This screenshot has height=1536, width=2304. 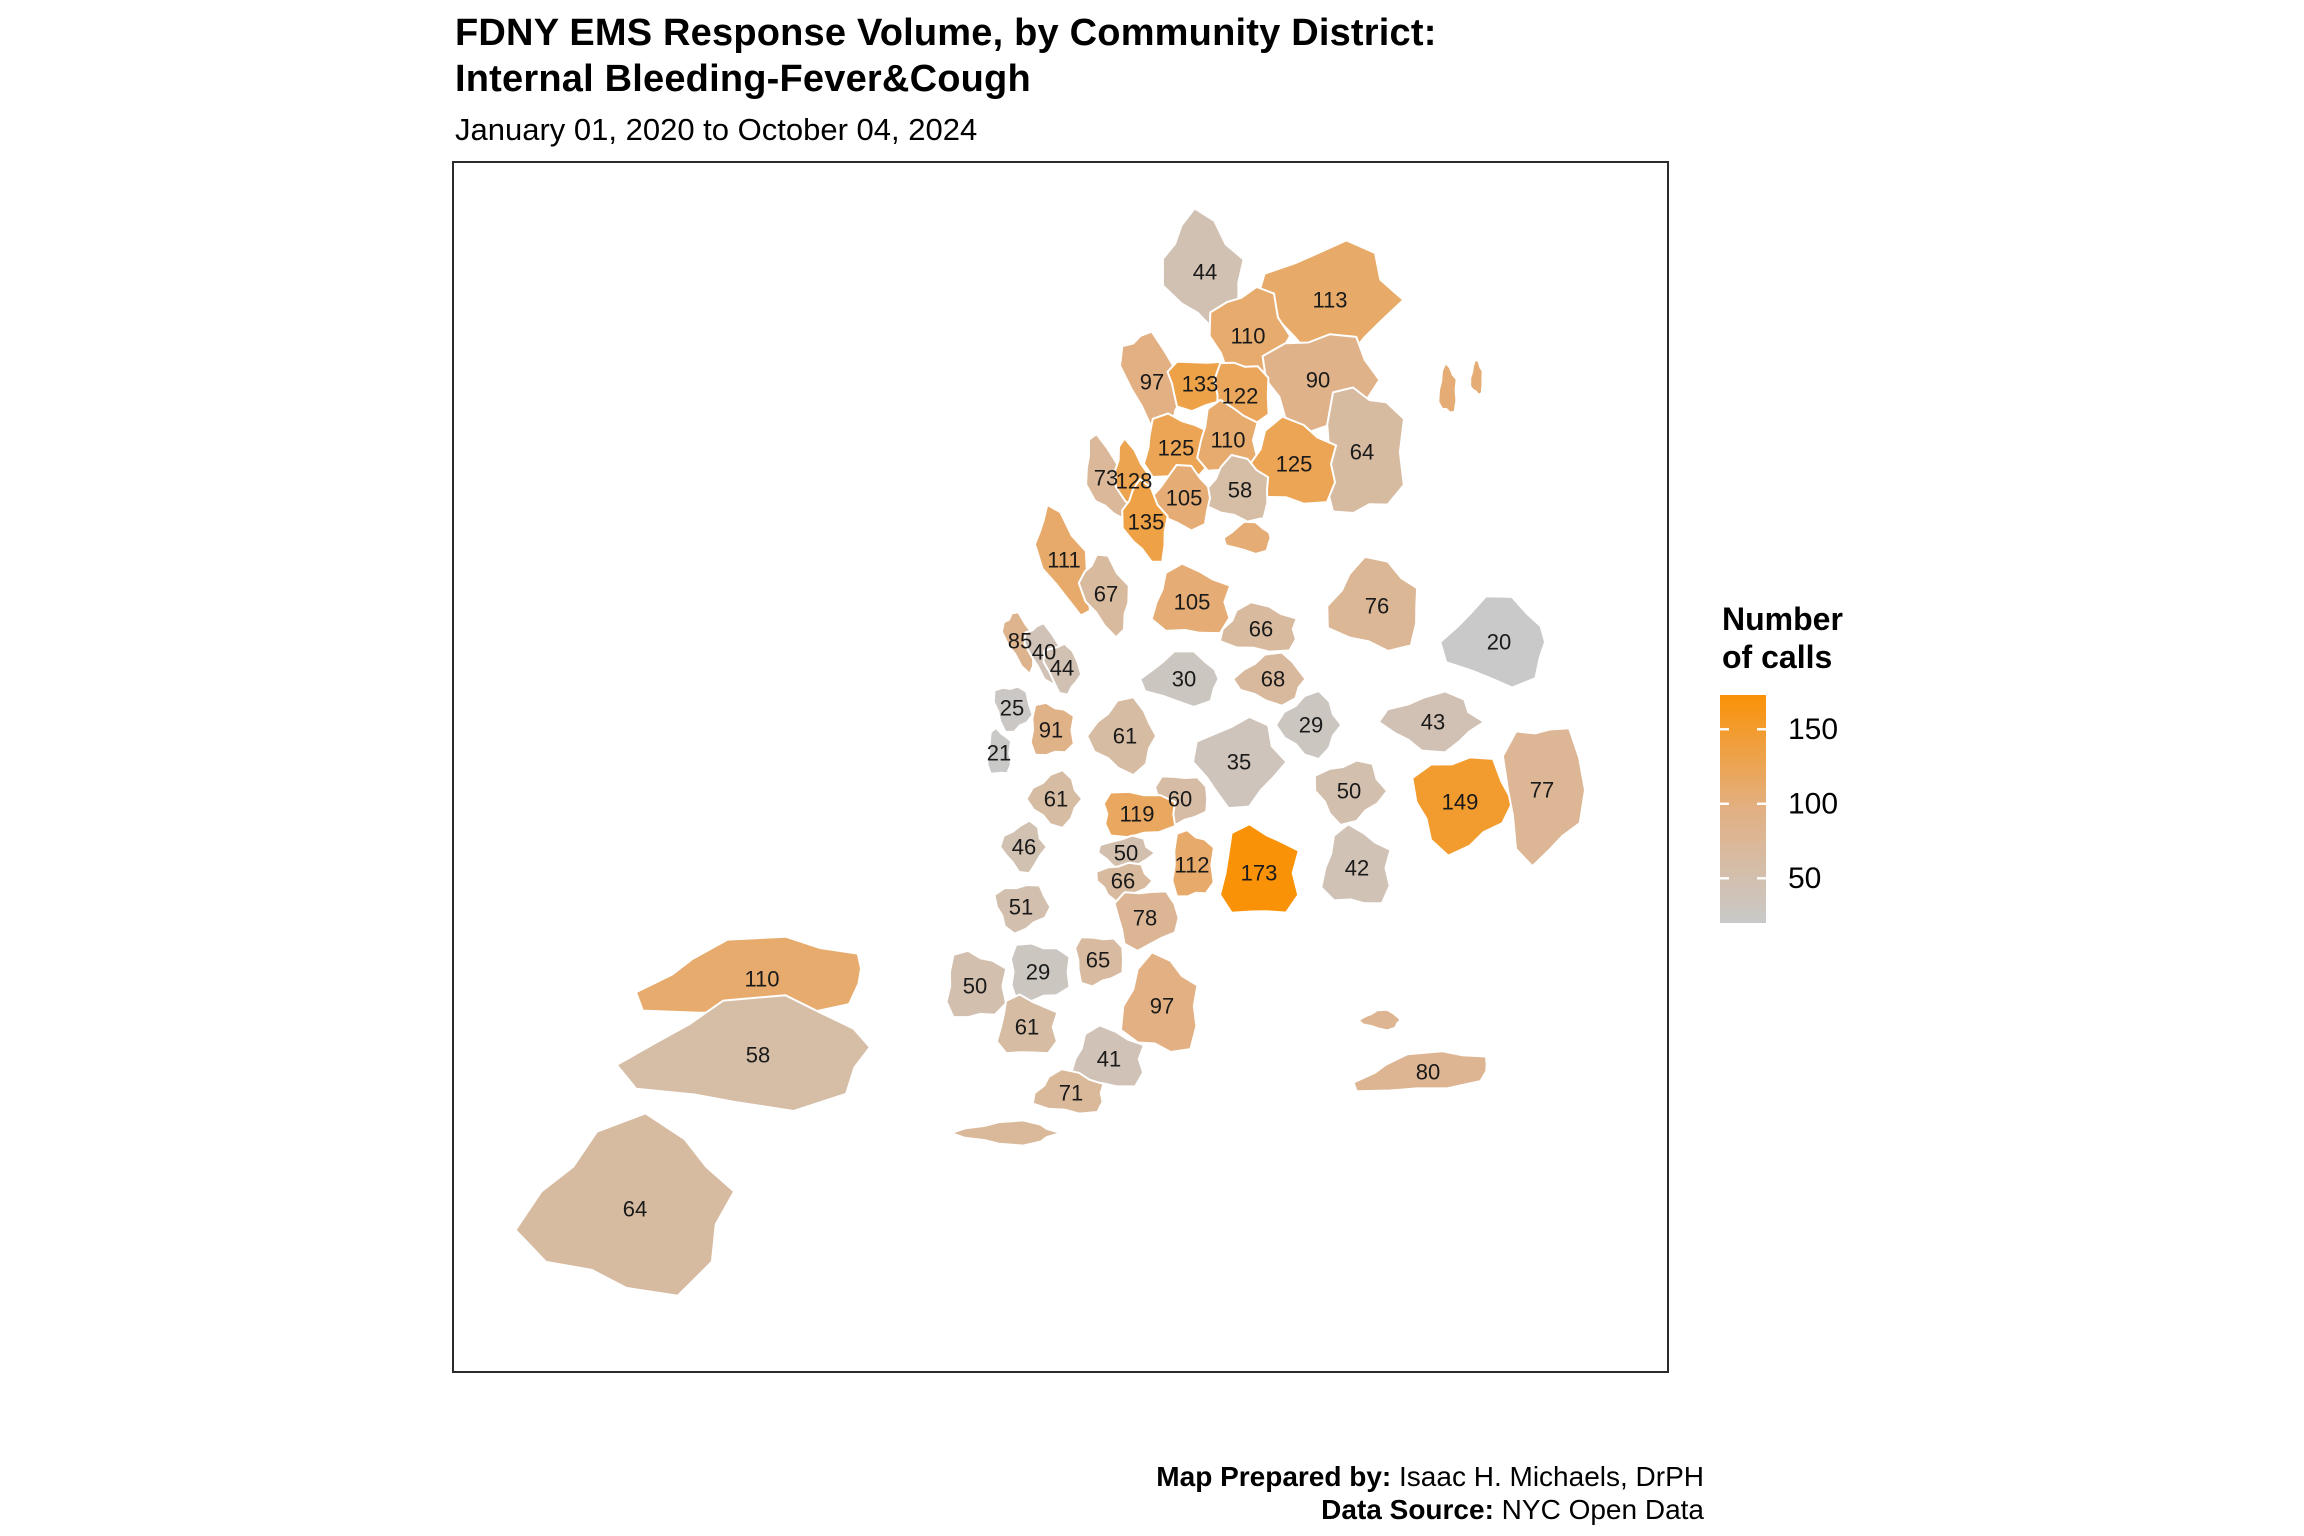 I want to click on legend-tick-label: 50, so click(x=1804, y=878).